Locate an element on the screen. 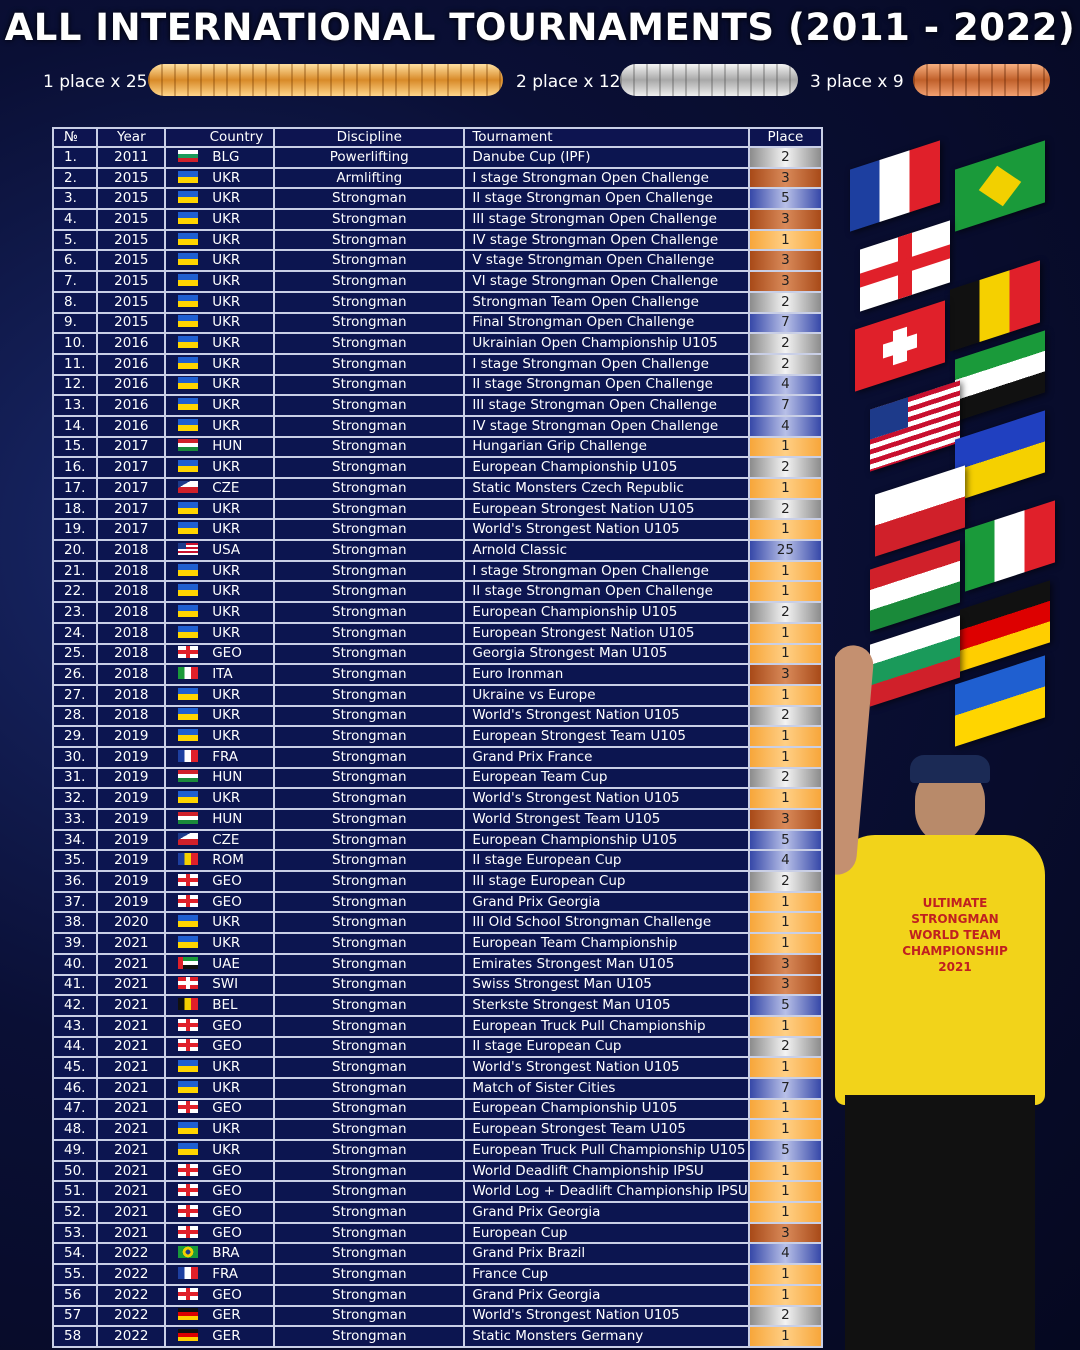 Image resolution: width=1080 pixels, height=1350 pixels. row-year: 2017 is located at coordinates (131, 447).